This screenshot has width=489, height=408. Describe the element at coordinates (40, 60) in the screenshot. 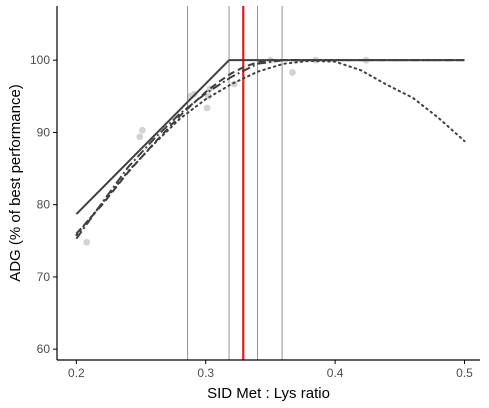

I see `y-tick-label: 100` at that location.